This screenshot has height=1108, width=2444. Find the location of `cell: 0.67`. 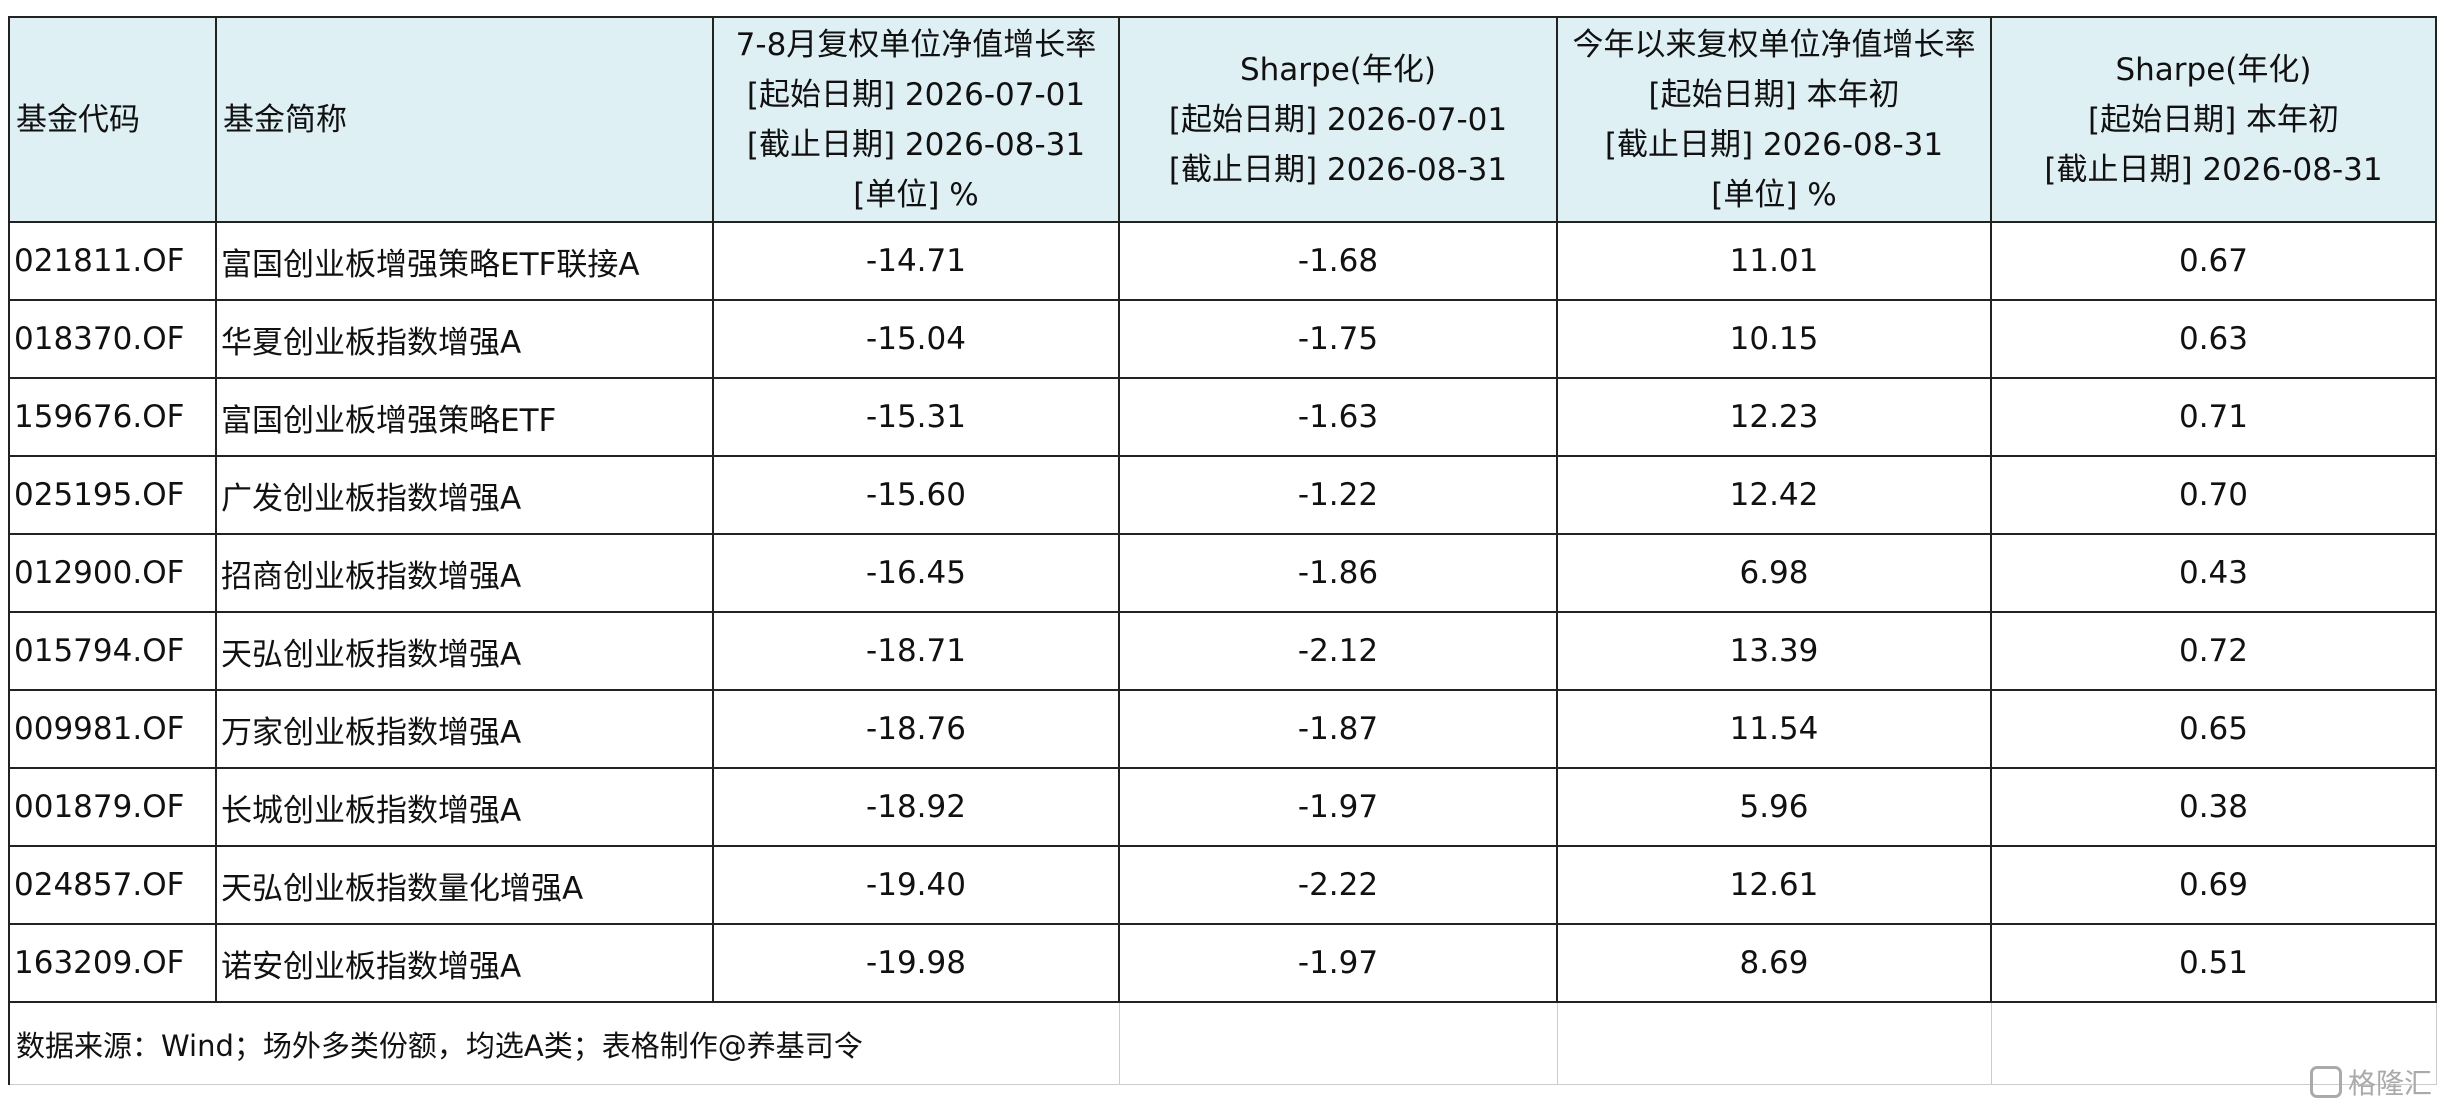

cell: 0.67 is located at coordinates (2213, 261).